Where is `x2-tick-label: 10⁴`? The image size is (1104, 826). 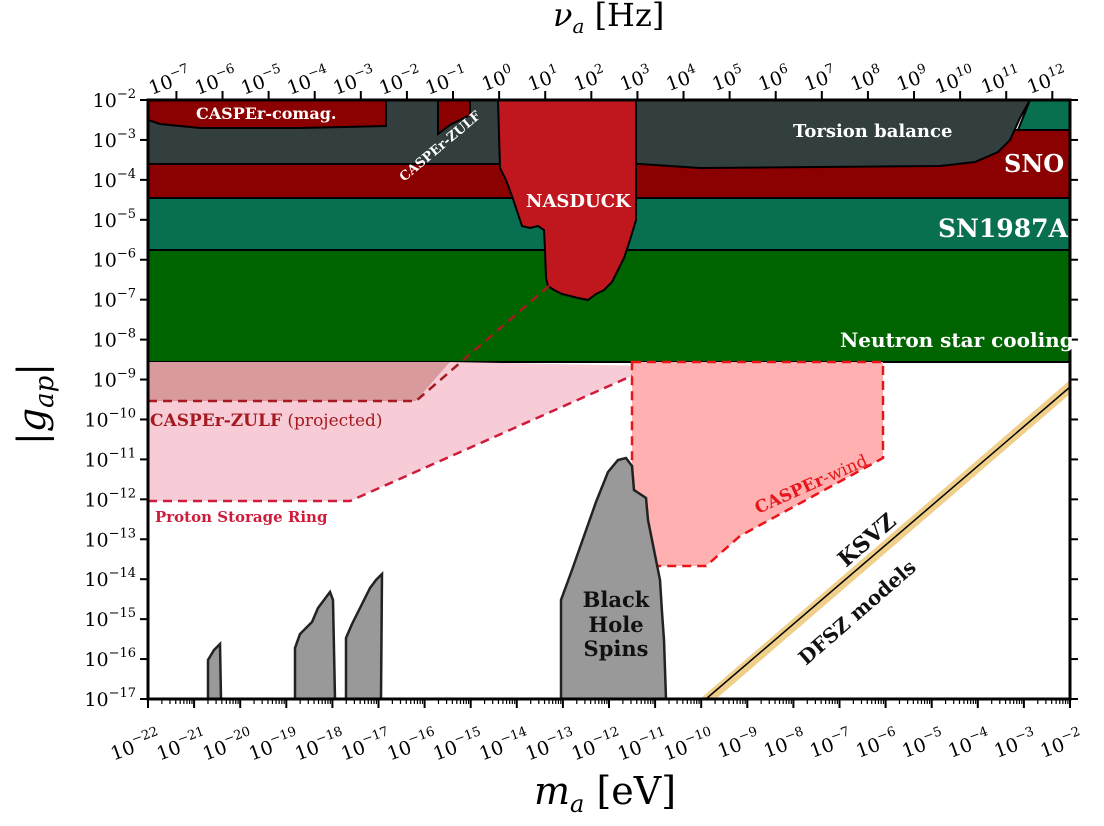
x2-tick-label: 10⁴ is located at coordinates (681, 78).